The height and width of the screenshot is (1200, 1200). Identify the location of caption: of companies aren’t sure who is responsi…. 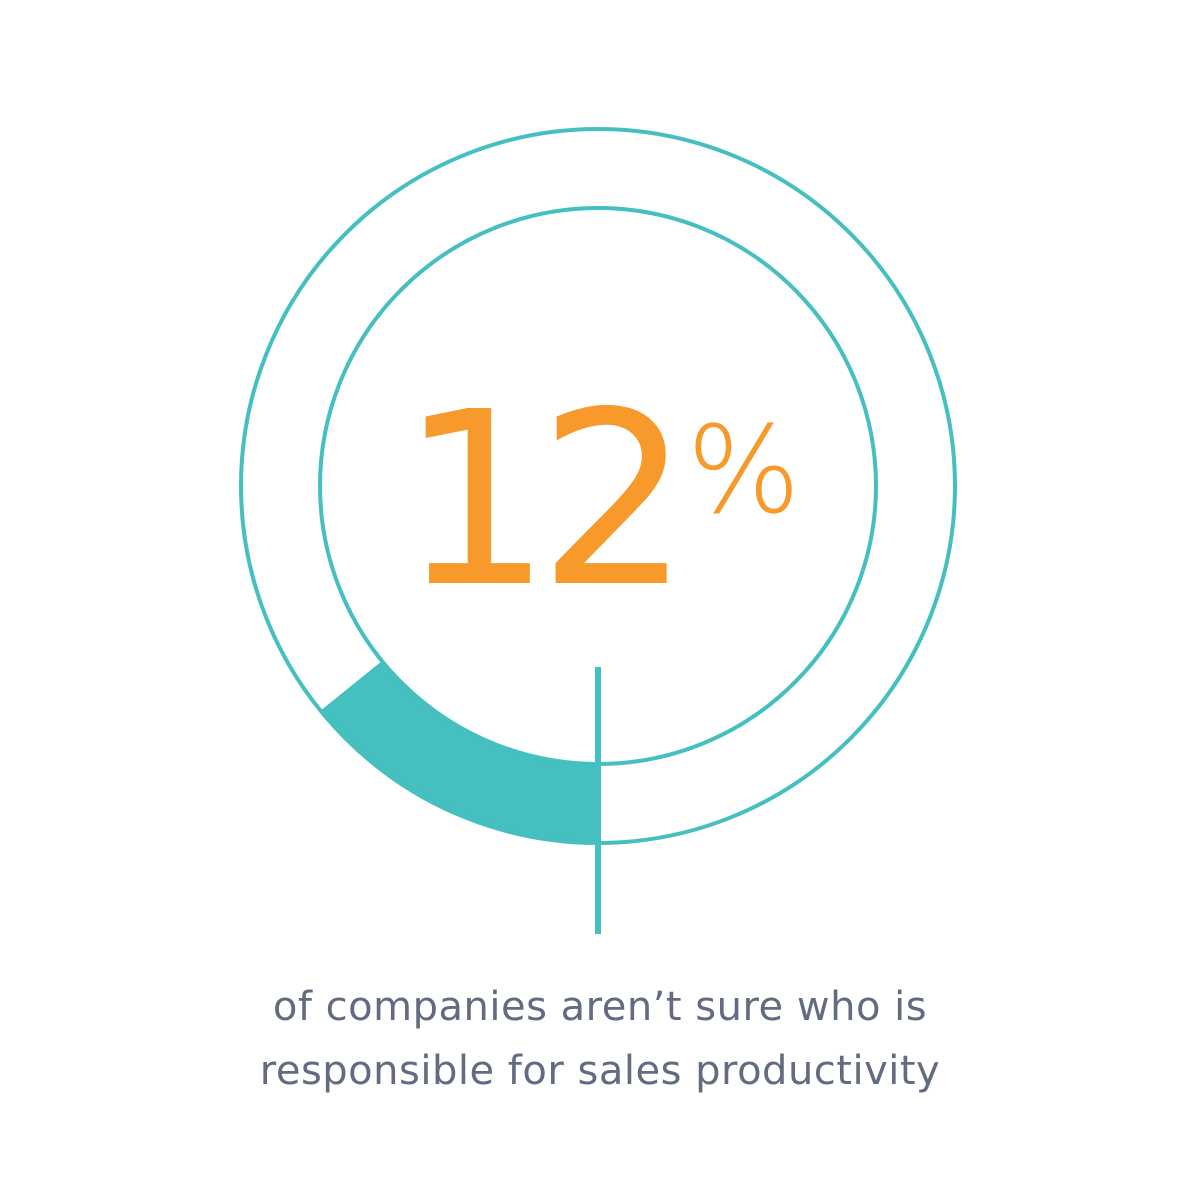
(600, 1039).